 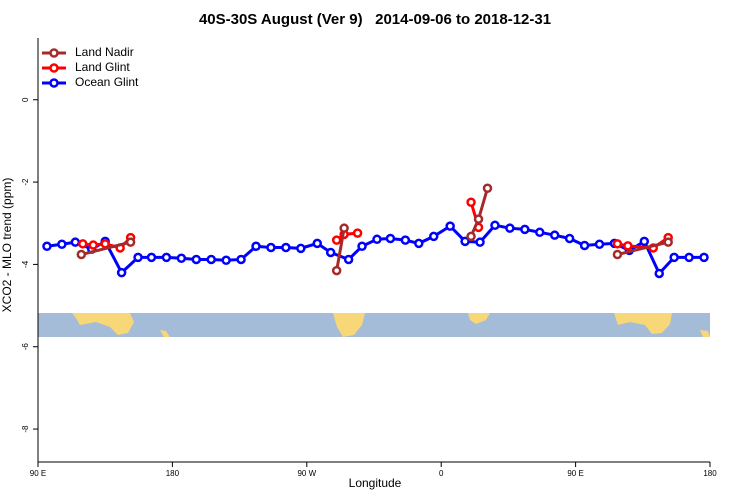 What do you see at coordinates (102, 67) in the screenshot?
I see `legend-label: Land Glint` at bounding box center [102, 67].